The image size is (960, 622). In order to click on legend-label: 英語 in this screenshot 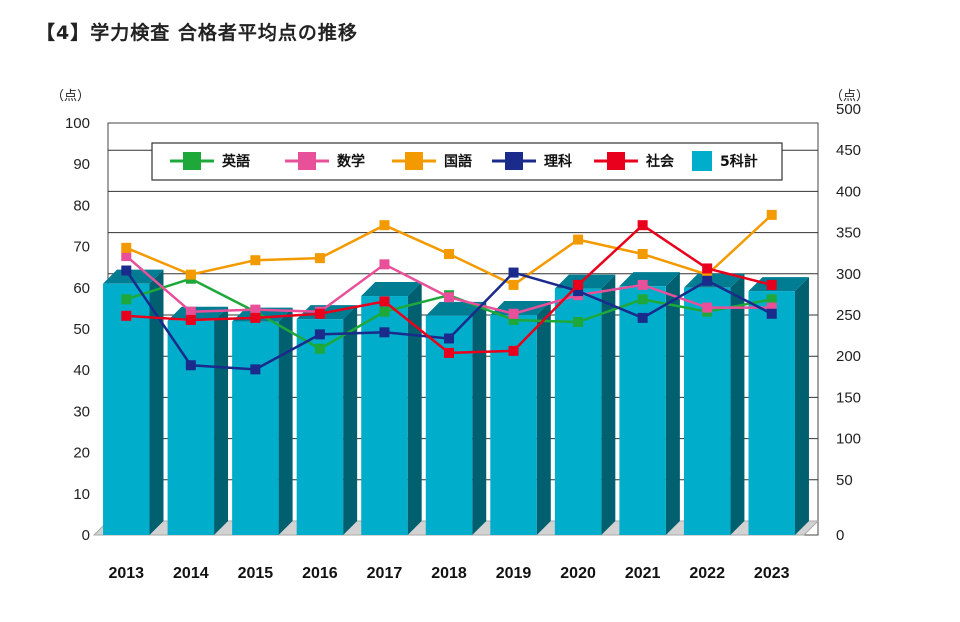, I will do `click(235, 161)`.